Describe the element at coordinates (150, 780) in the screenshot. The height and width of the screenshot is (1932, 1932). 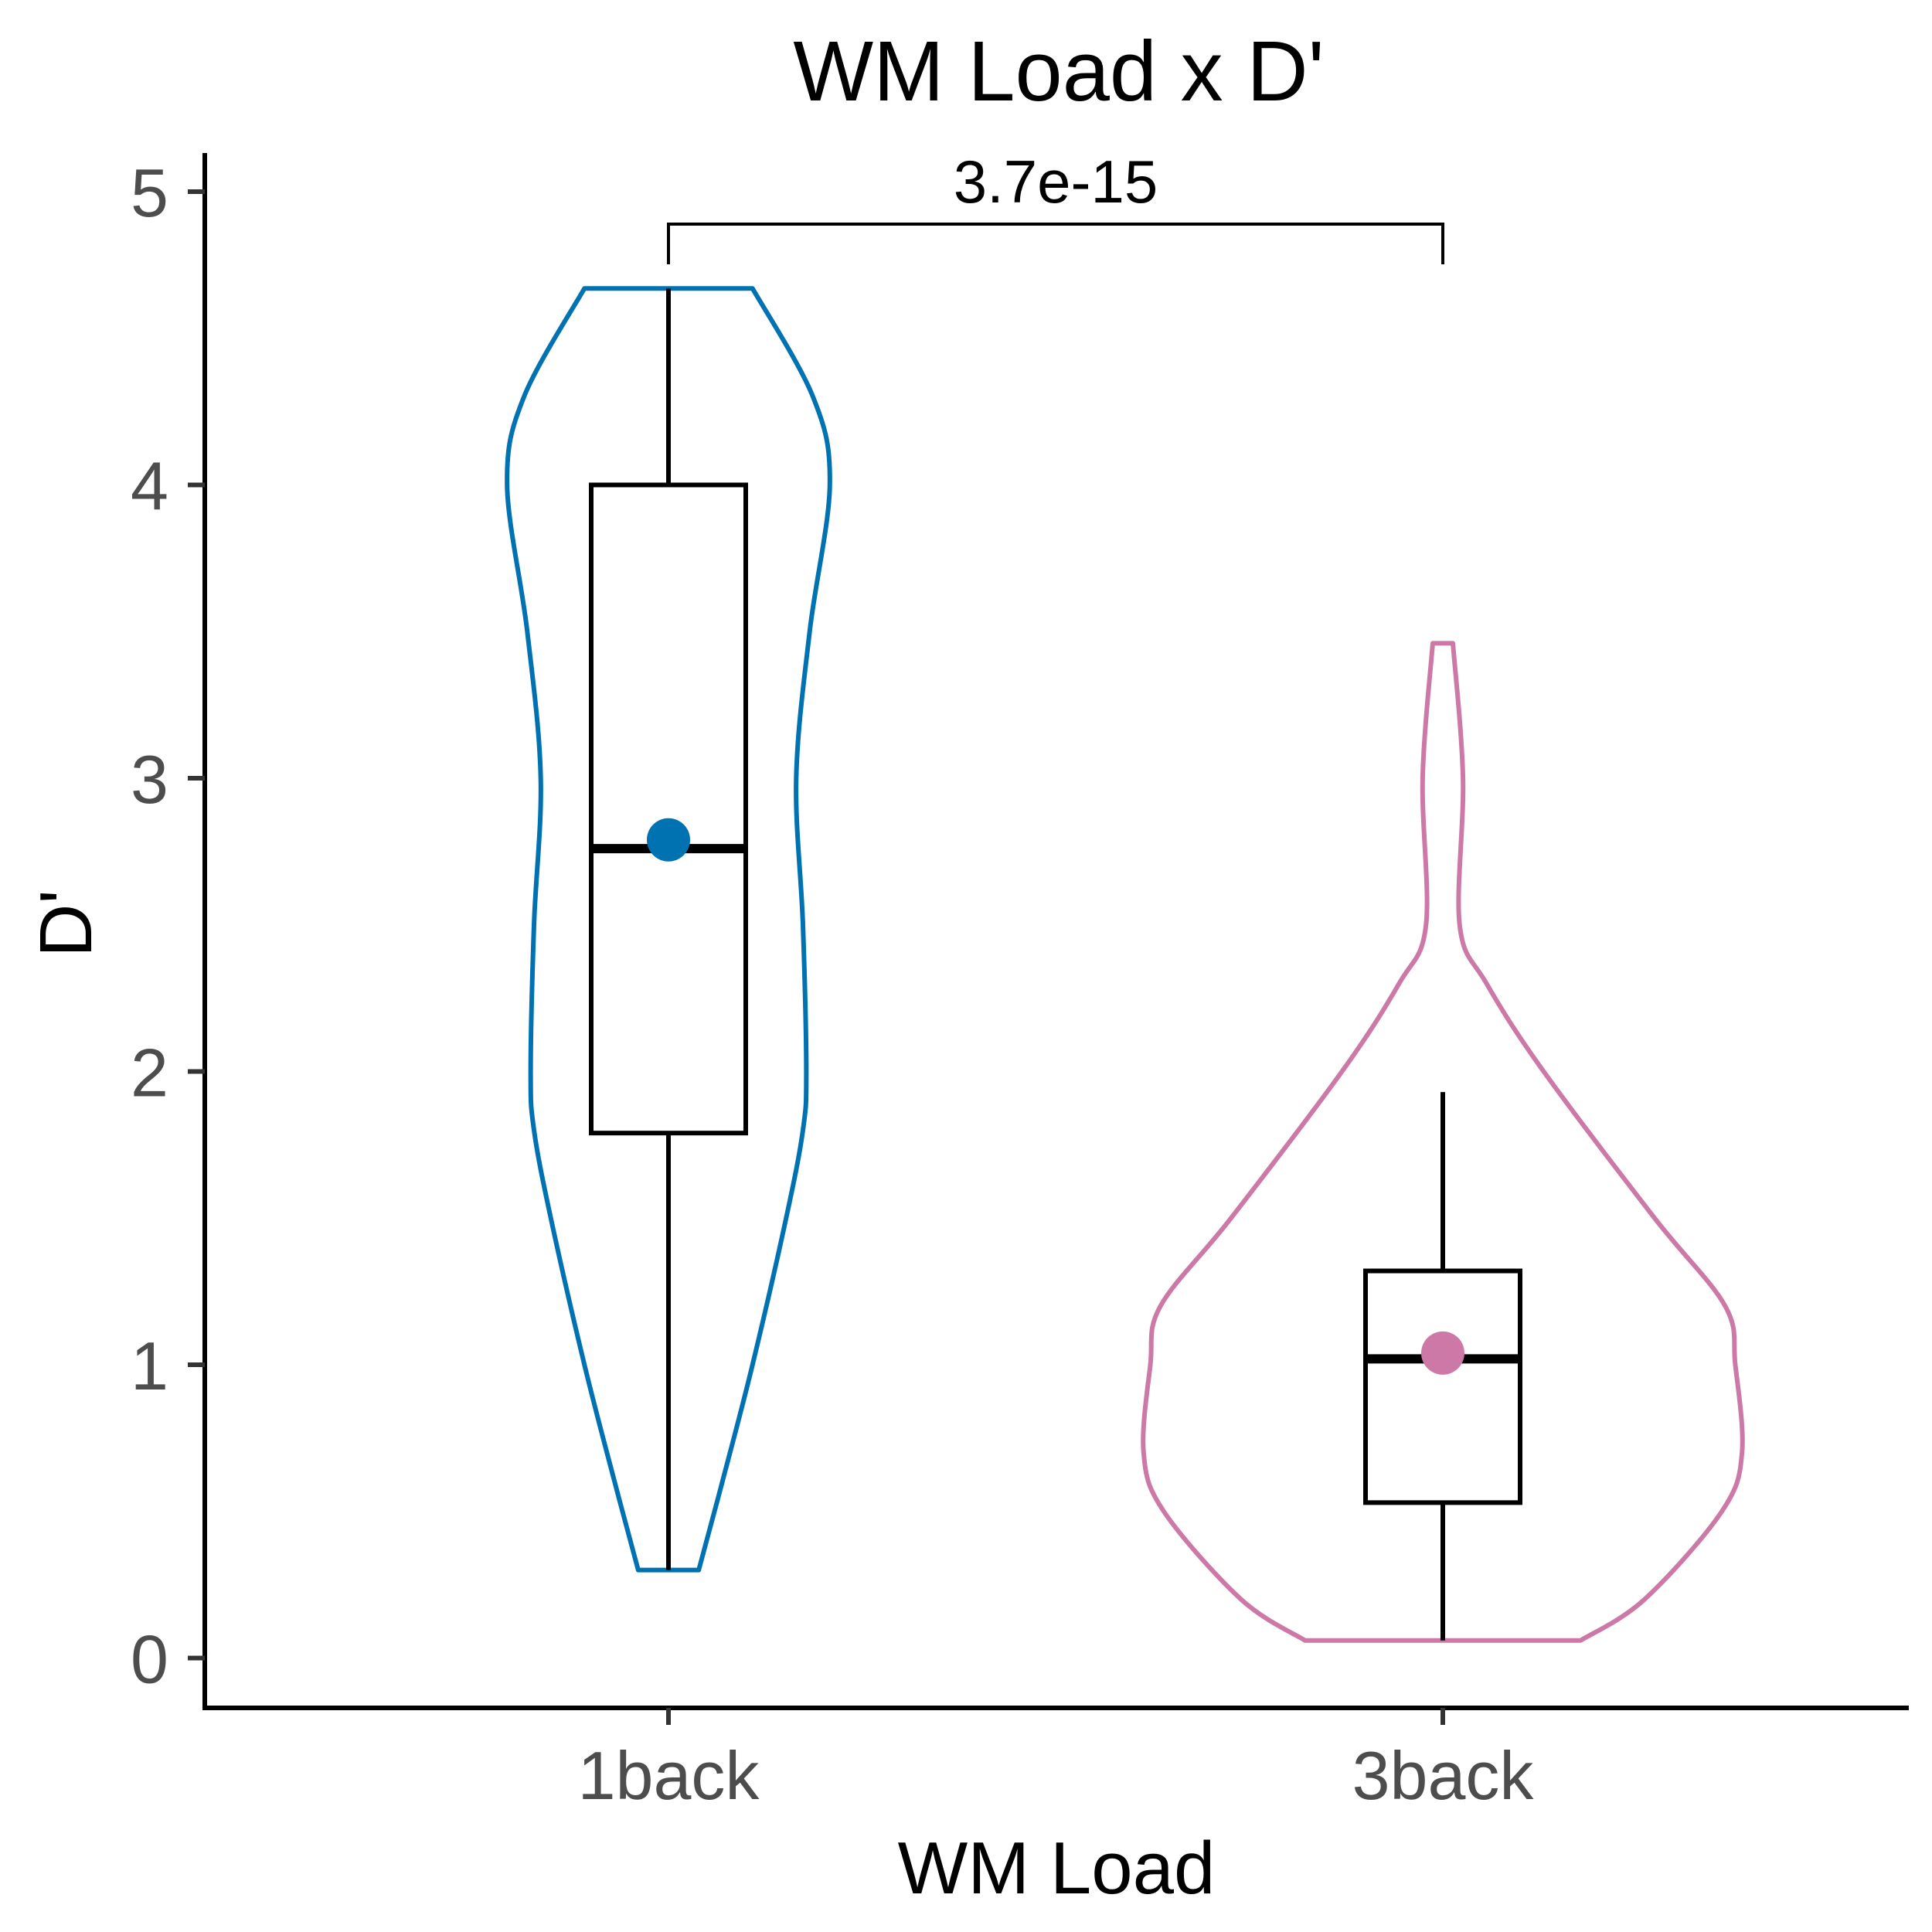
I see `y-tick-label: 3` at that location.